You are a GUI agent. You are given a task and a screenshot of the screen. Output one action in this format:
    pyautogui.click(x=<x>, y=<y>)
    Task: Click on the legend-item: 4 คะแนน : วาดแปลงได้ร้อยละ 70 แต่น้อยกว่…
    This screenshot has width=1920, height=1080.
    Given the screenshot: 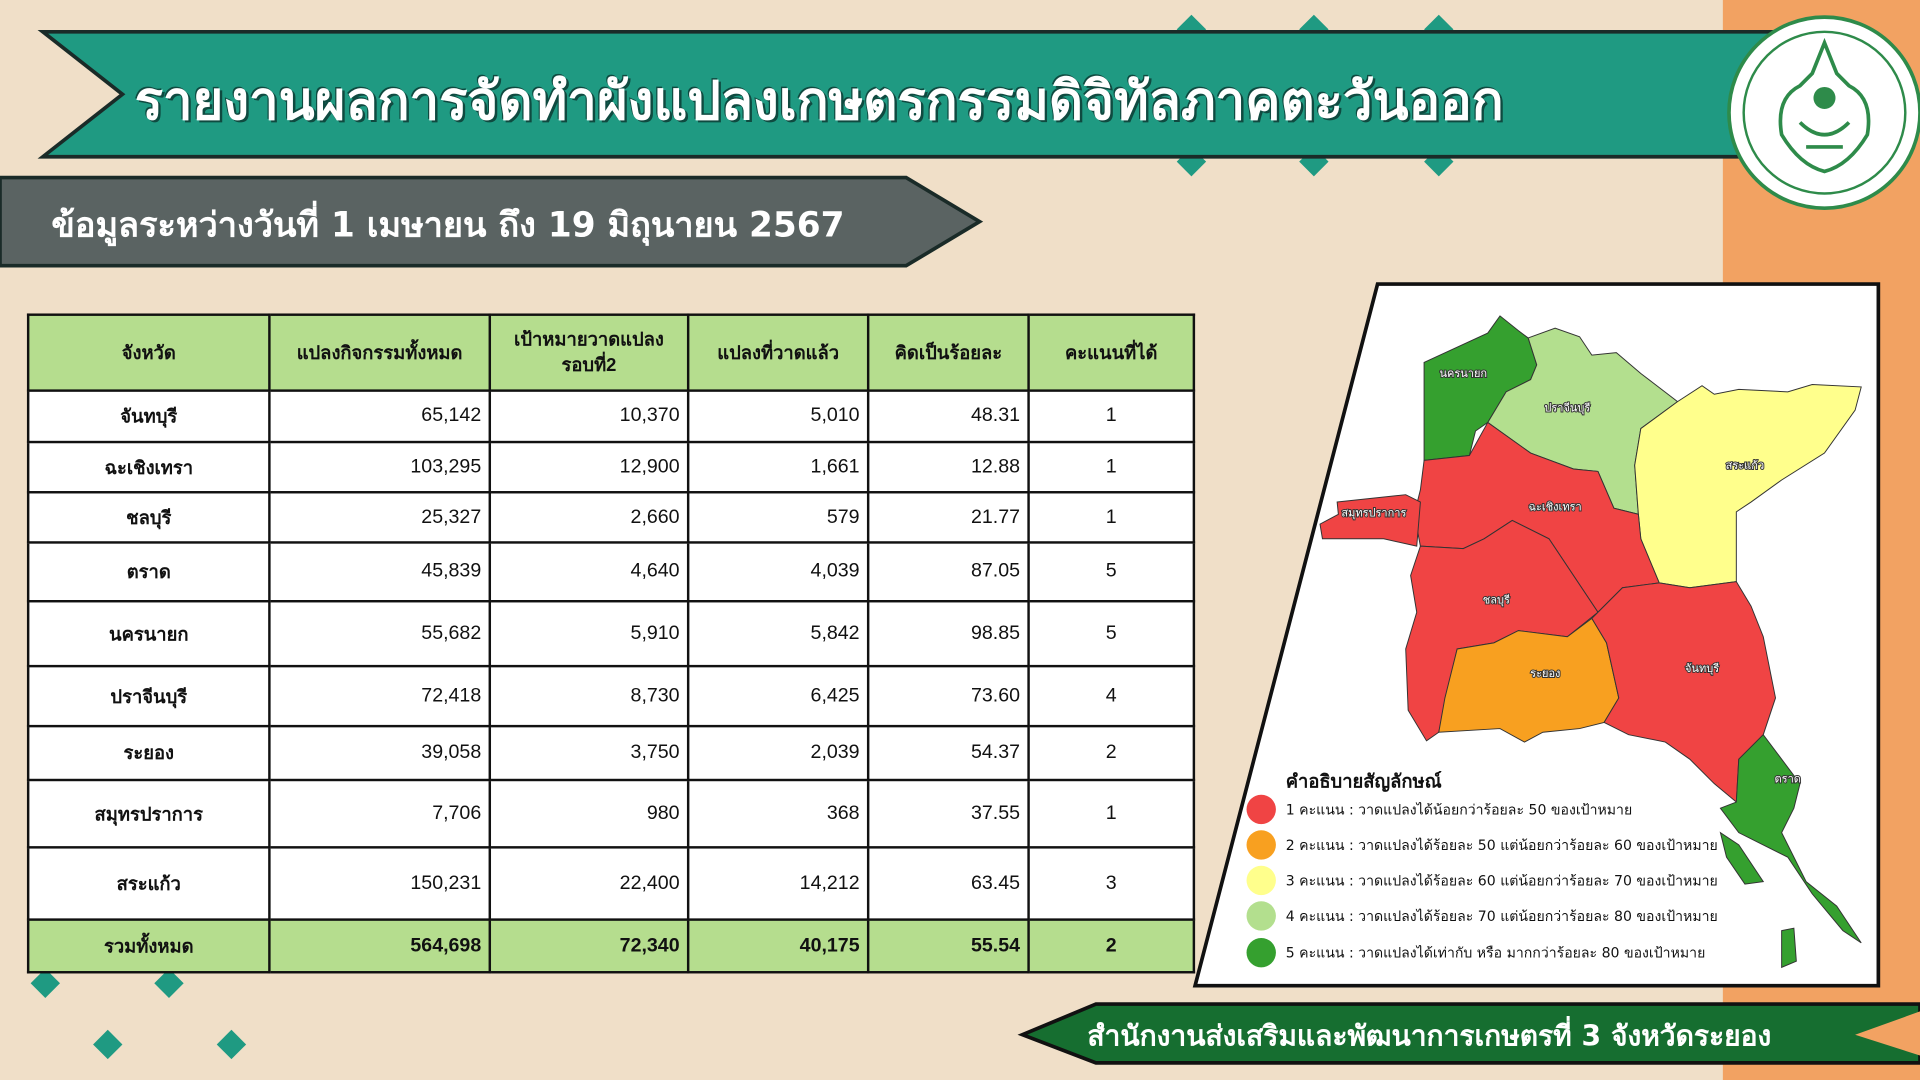 What is the action you would take?
    pyautogui.click(x=1501, y=916)
    